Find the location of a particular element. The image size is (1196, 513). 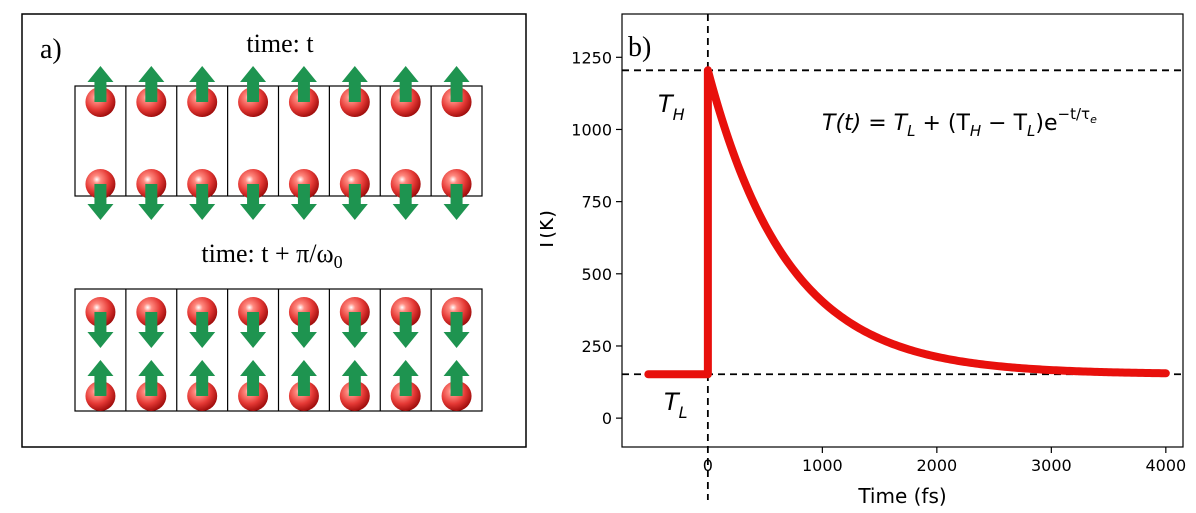

title-time-t-plus-half-period: time: t + π/ω0 is located at coordinates (271, 255).